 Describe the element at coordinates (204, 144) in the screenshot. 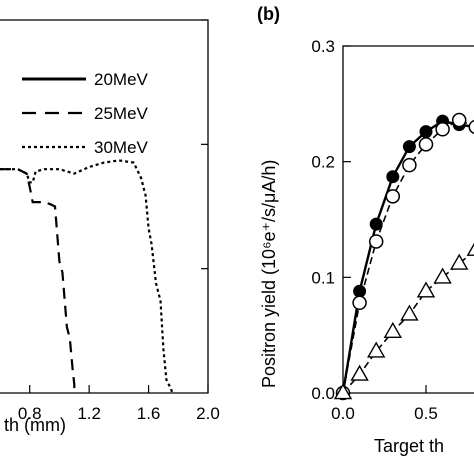

I see `panel-a-y-ticks` at that location.